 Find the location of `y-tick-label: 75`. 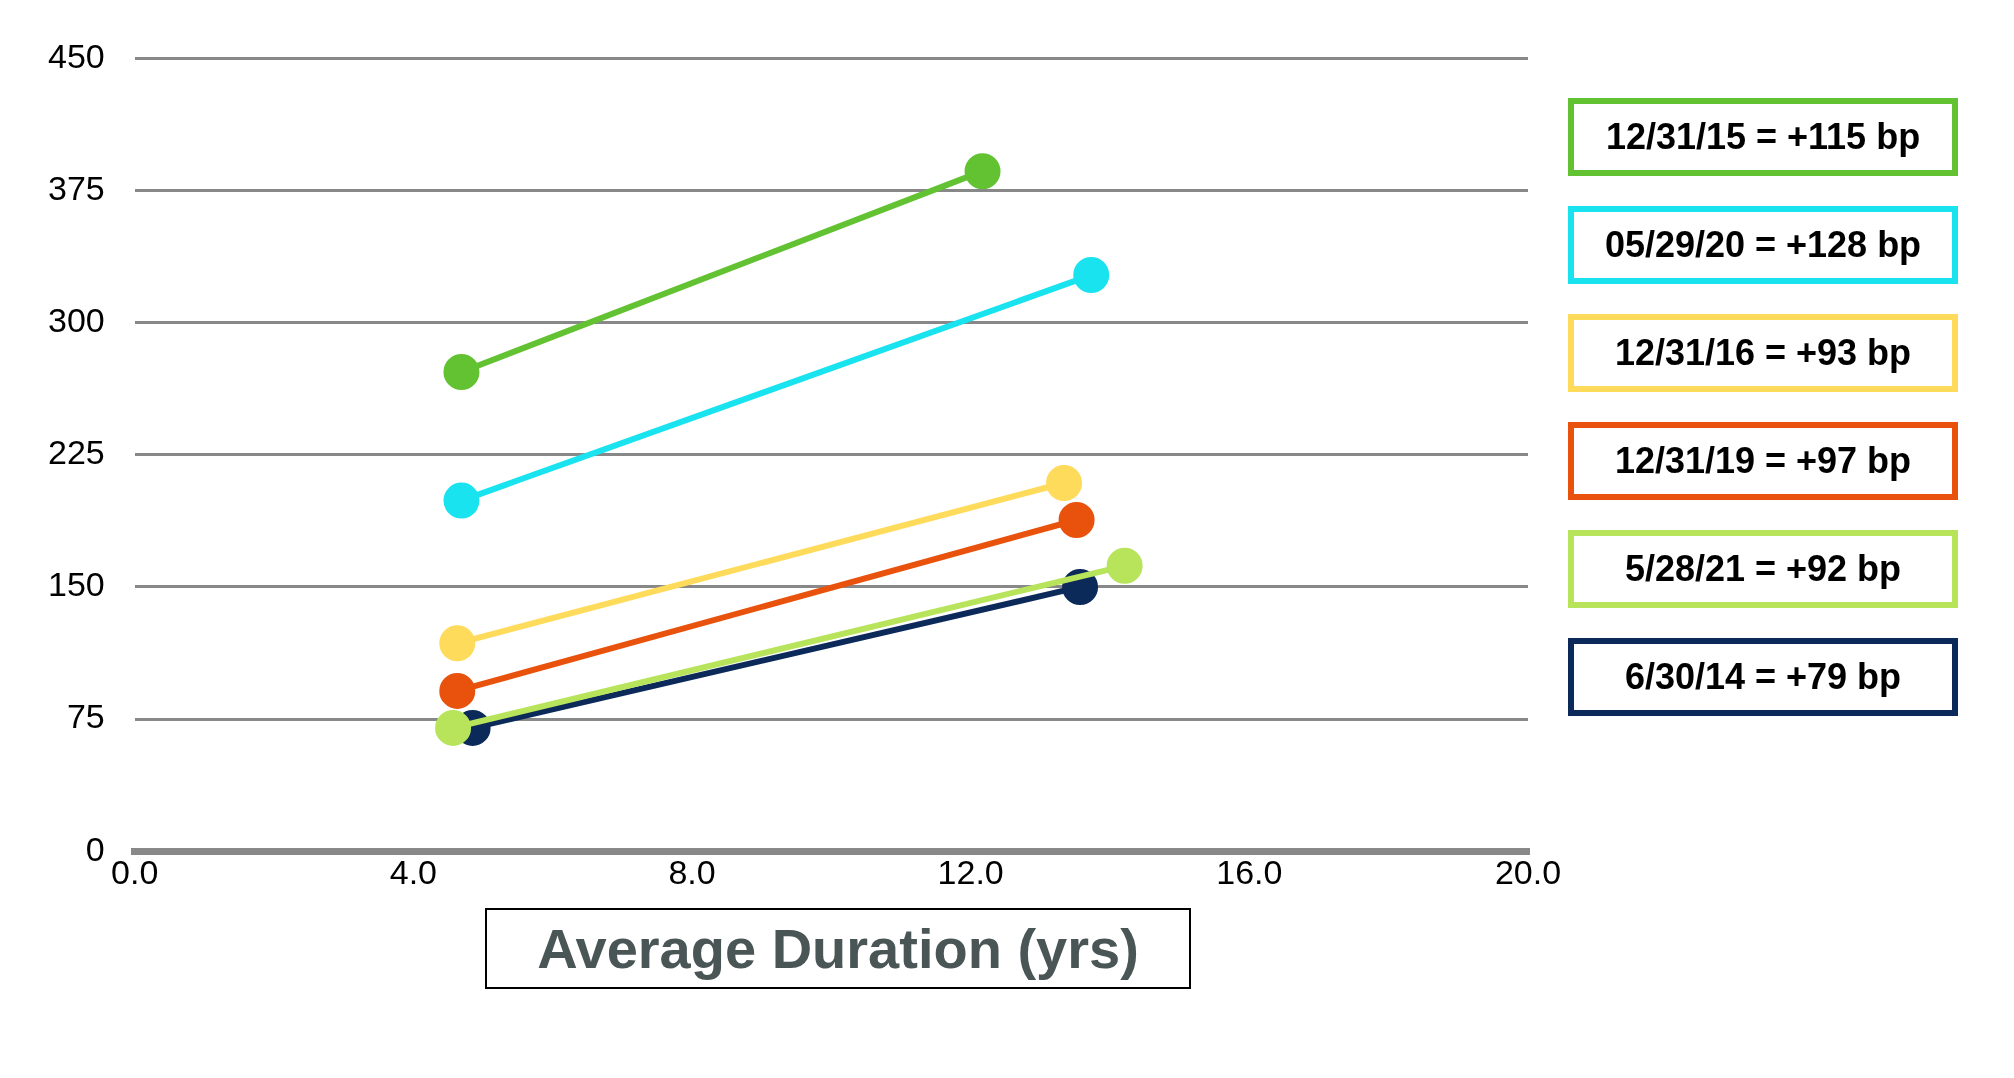

y-tick-label: 75 is located at coordinates (85, 716).